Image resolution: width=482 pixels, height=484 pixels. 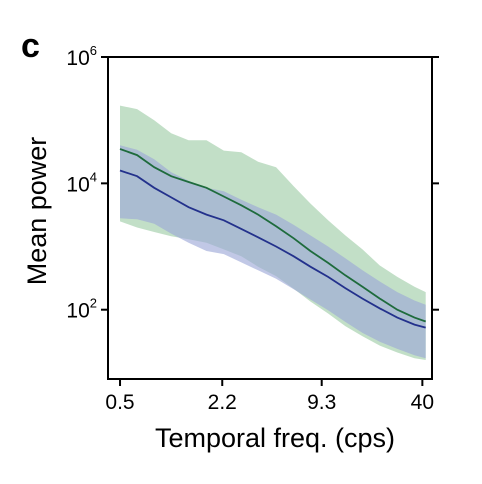 What do you see at coordinates (37, 211) in the screenshot?
I see `y-axis-label: Mean power` at bounding box center [37, 211].